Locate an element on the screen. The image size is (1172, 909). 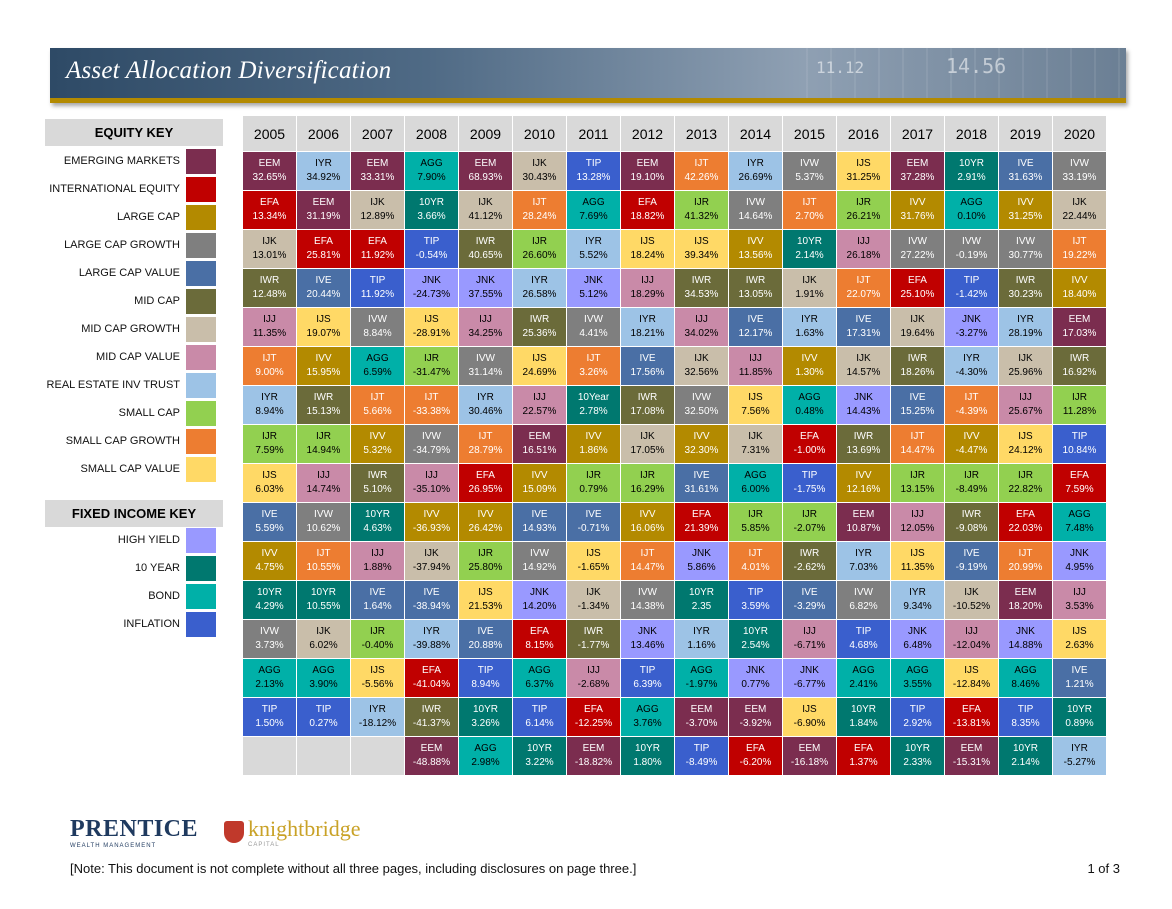
return-value: 5.52% is located at coordinates (593, 255).